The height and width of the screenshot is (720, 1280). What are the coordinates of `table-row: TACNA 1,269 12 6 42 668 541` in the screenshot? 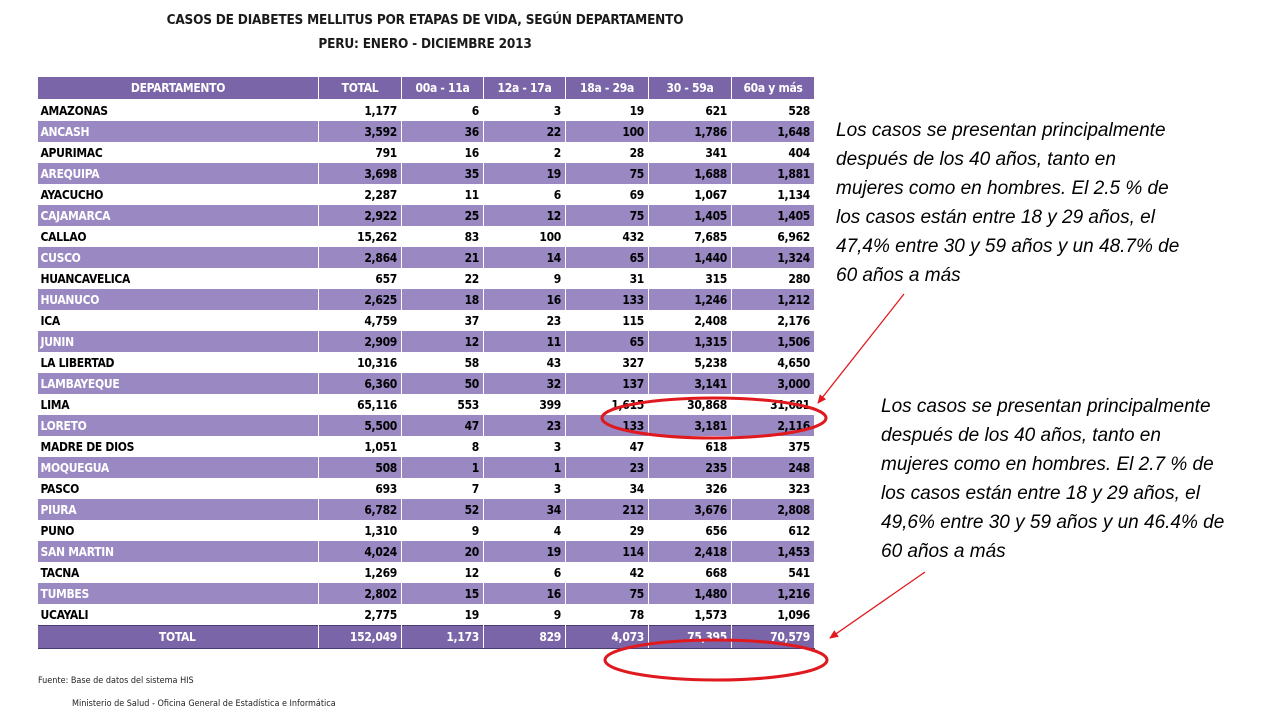 It's located at (426, 572).